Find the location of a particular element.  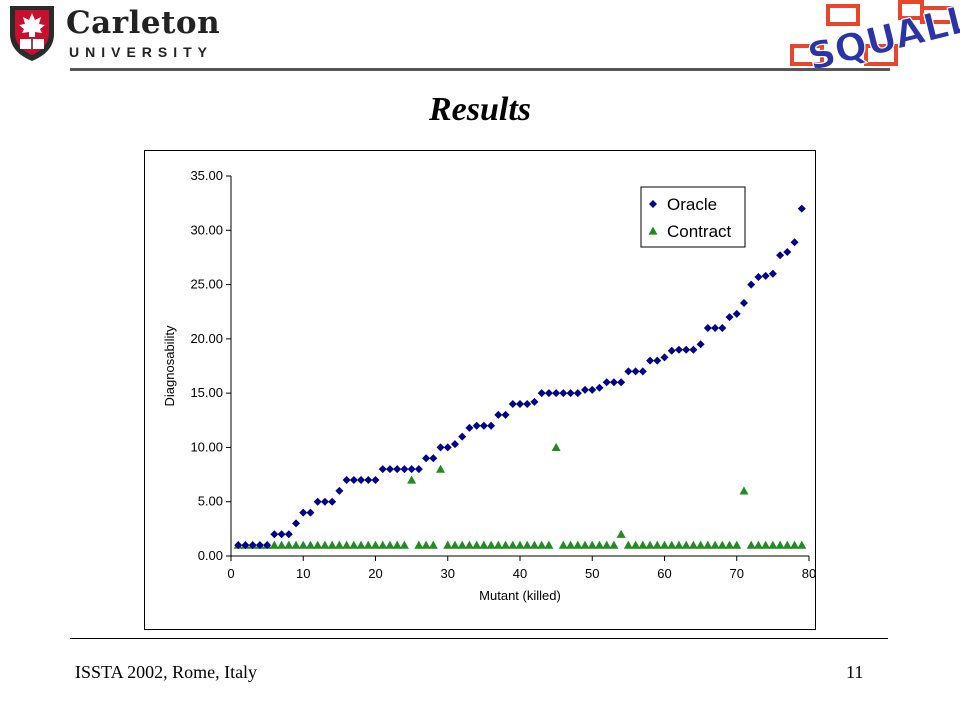

shield-icon is located at coordinates (32, 33).